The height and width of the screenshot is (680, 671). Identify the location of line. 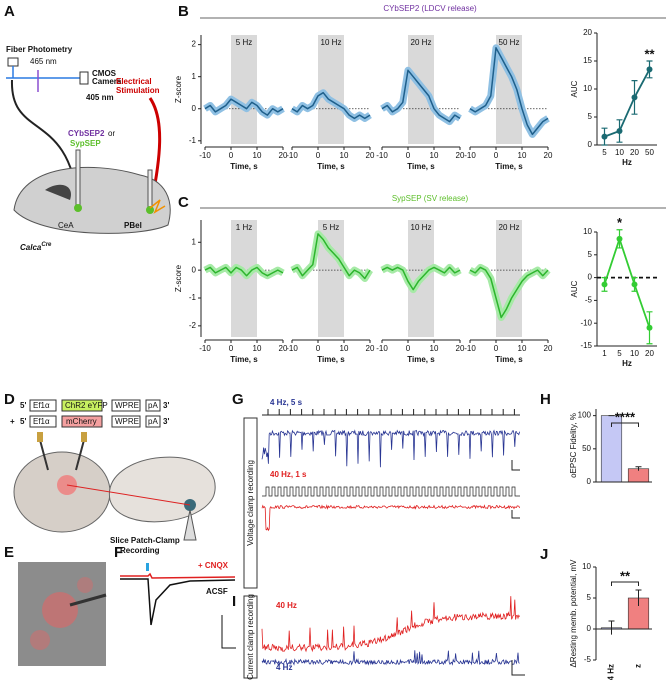
(627, 282).